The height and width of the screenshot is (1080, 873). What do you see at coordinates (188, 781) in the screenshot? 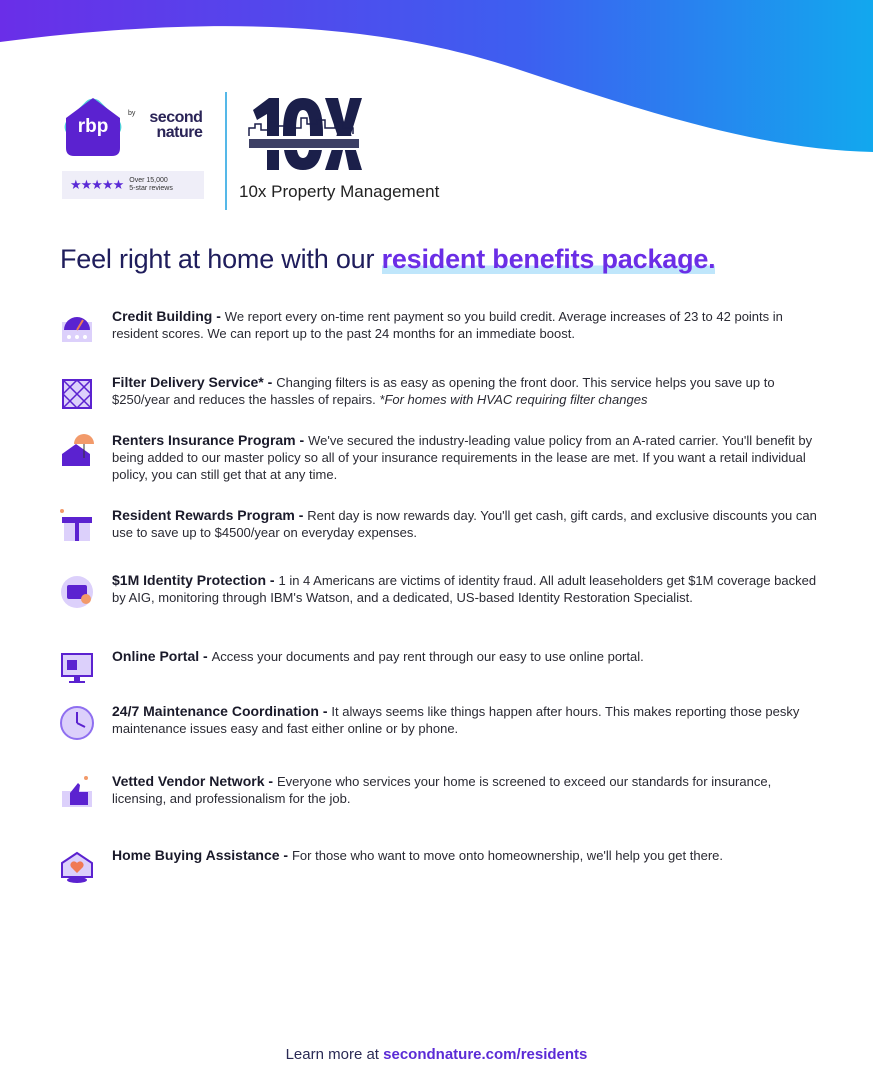
I see `benefit-title: Vetted Vendor Network` at bounding box center [188, 781].